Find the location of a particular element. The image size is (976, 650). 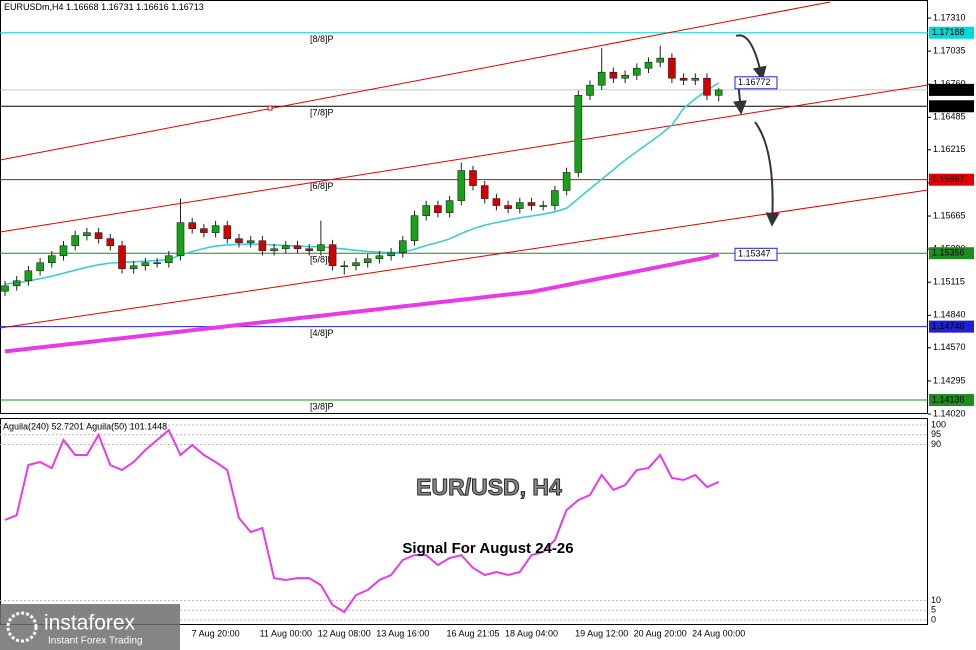

anchor is located at coordinates (270, 108).